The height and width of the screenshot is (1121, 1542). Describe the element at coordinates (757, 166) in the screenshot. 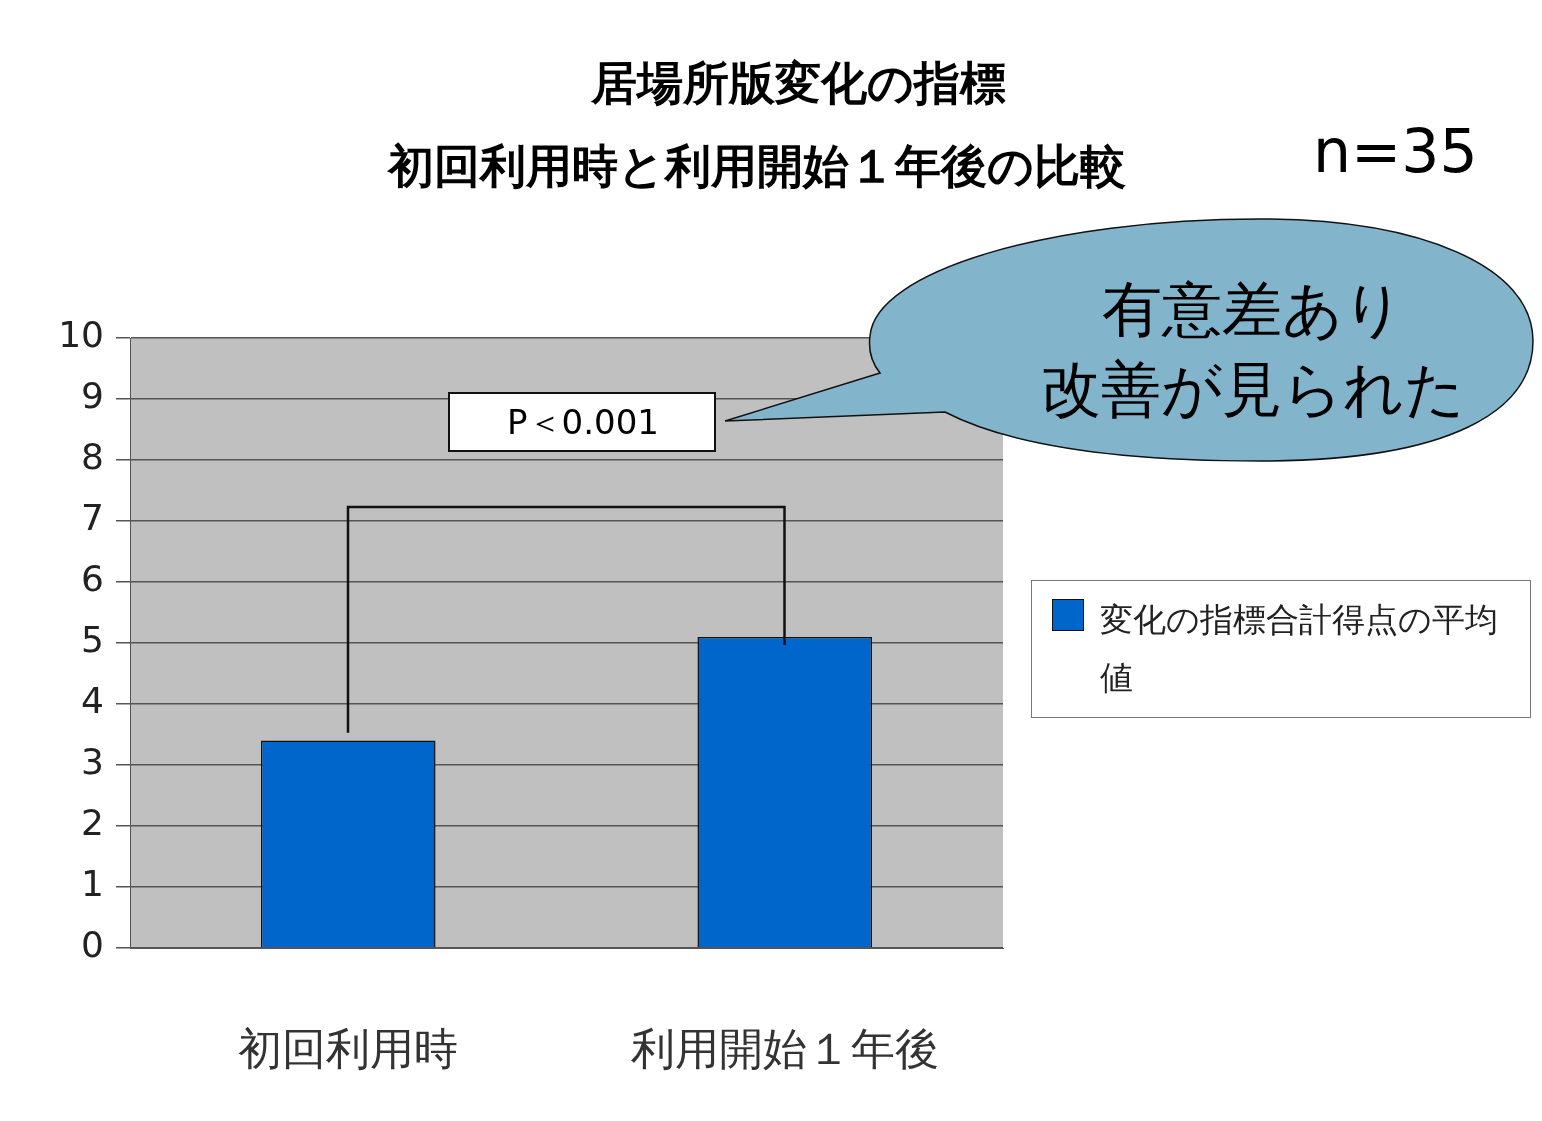

I see `chart-subtitle: 初回利用時と利用開始１年後の比較` at that location.